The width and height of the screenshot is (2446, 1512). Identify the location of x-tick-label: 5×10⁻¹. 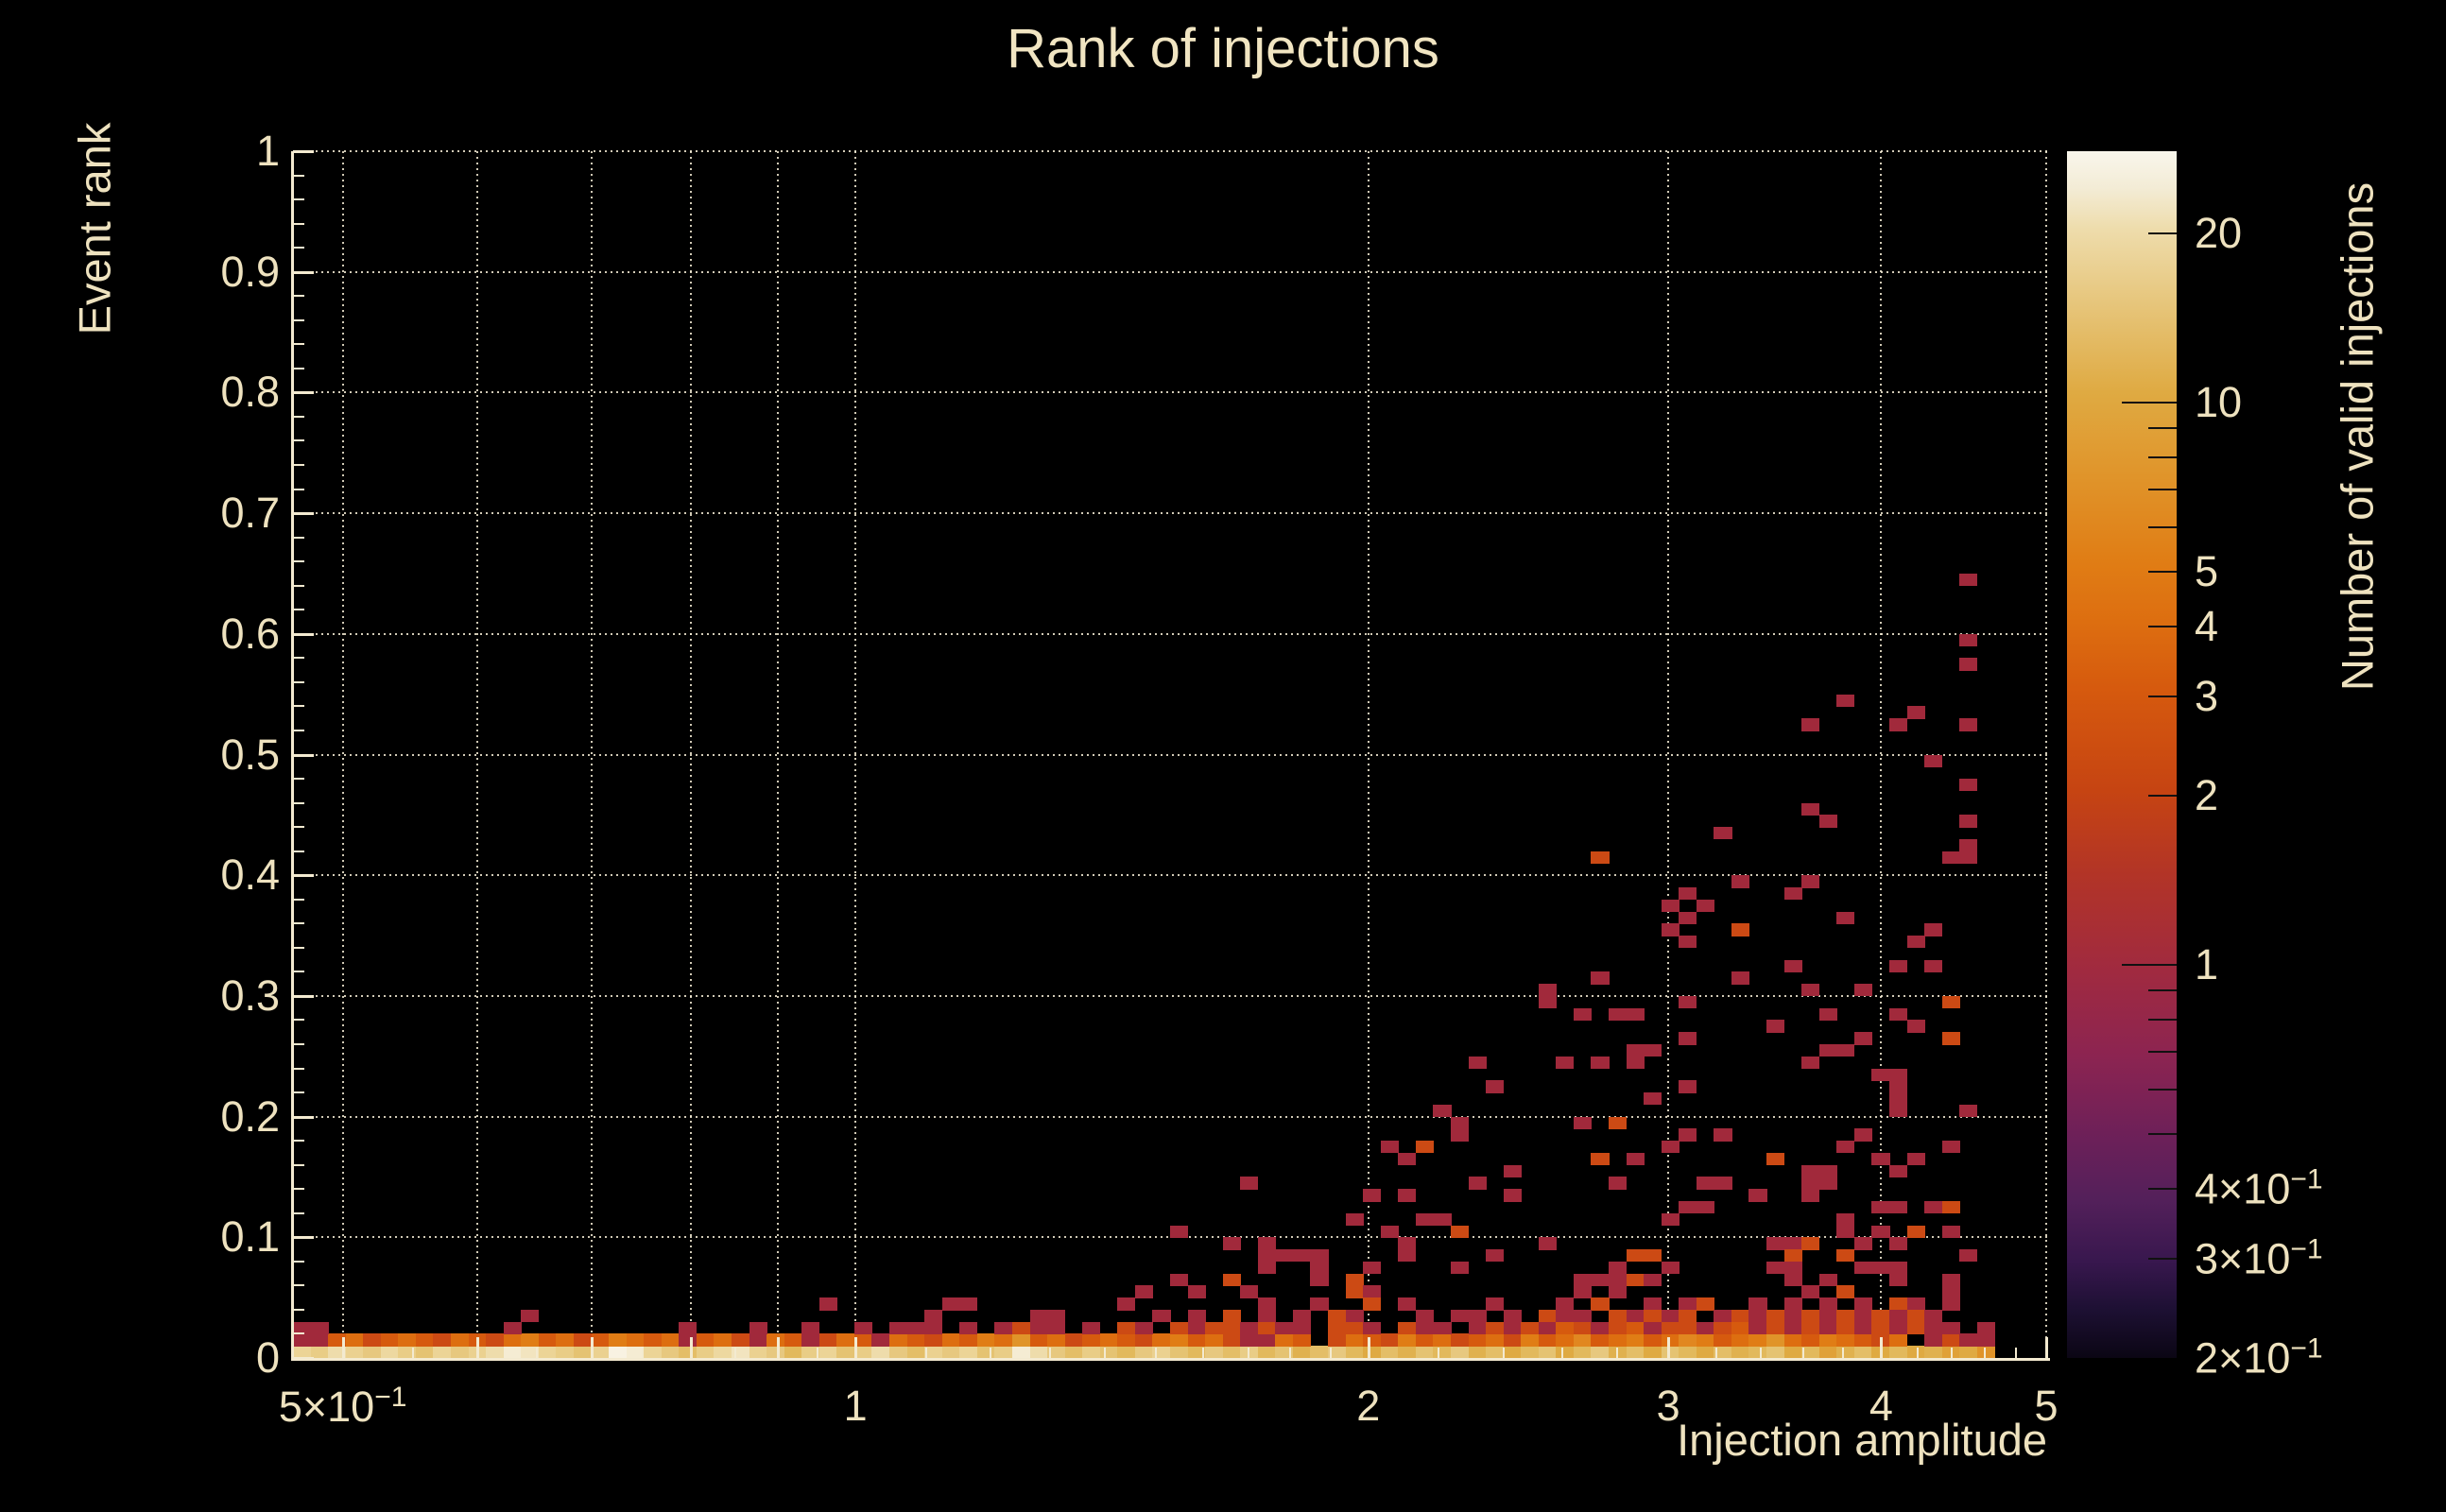
(342, 1406).